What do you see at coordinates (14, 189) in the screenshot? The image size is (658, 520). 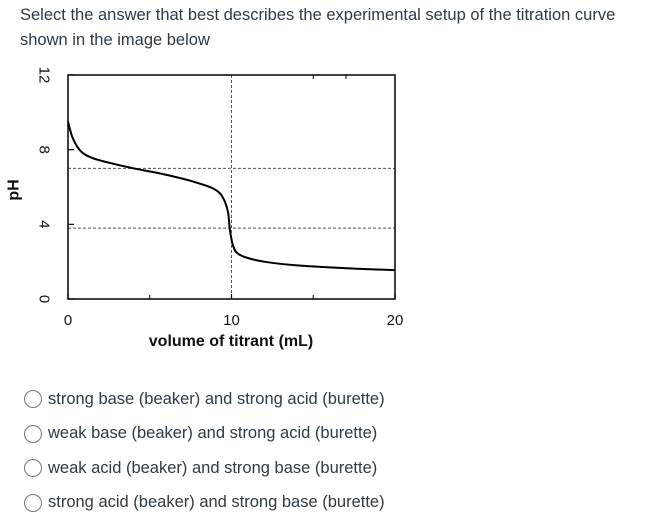 I see `y-axis-label: pH` at bounding box center [14, 189].